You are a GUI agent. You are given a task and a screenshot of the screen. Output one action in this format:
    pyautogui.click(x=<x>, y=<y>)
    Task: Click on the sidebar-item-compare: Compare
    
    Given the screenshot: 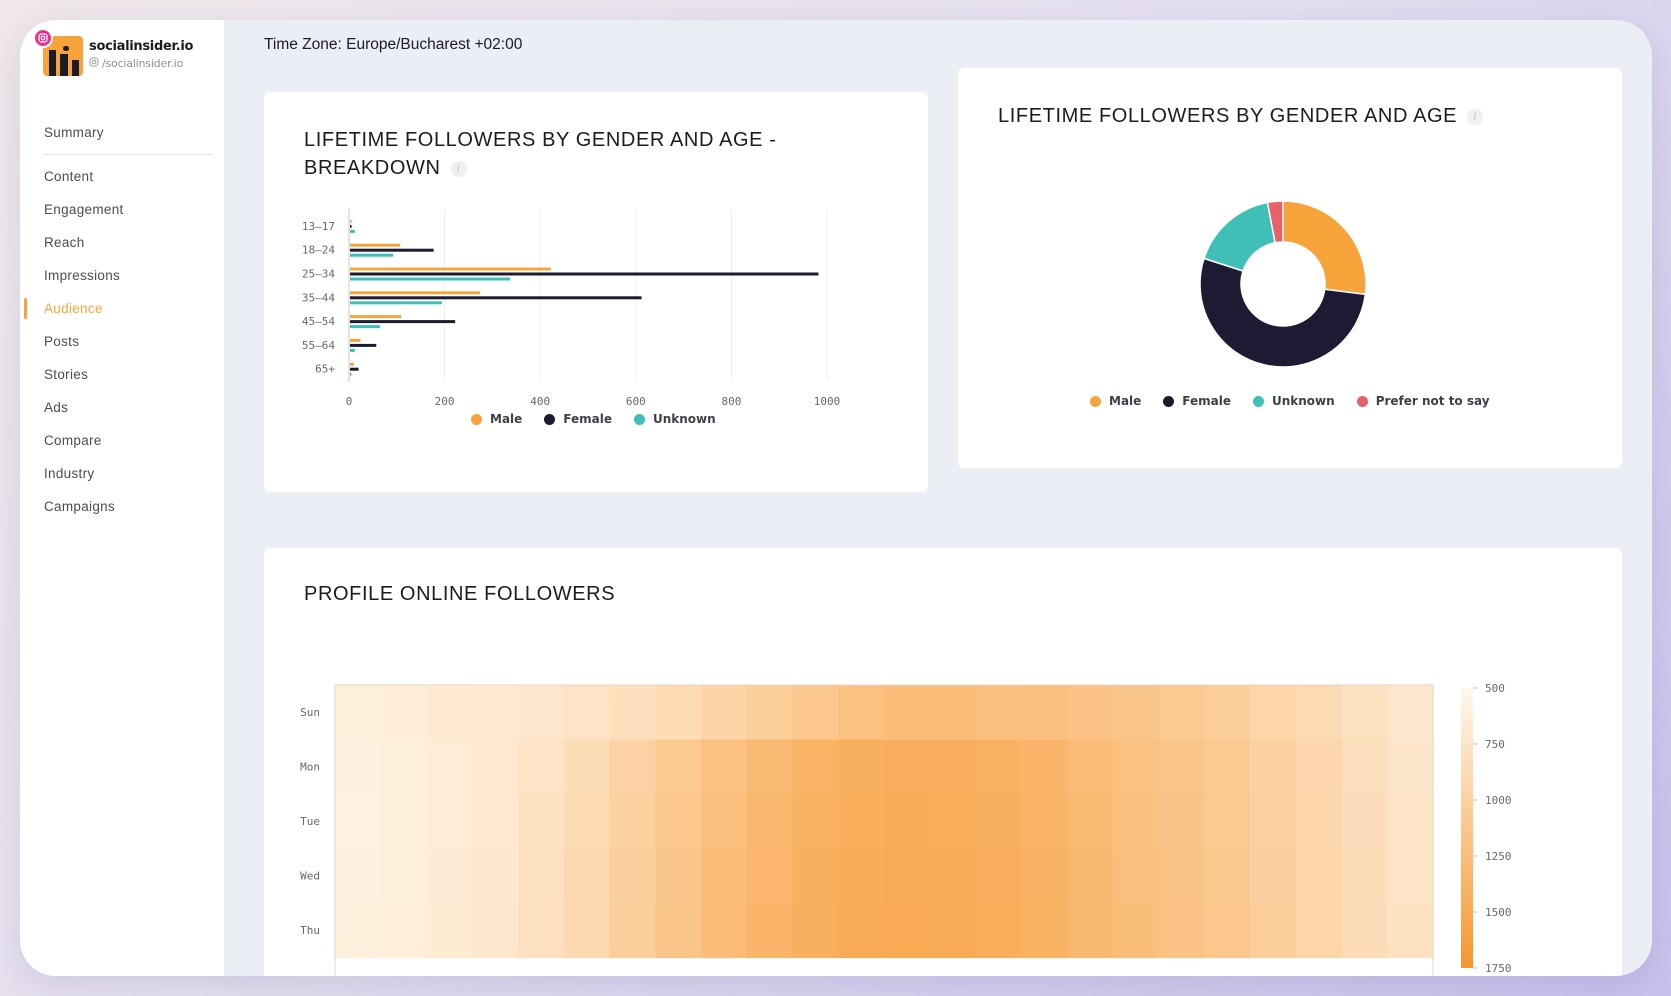 What is the action you would take?
    pyautogui.click(x=73, y=440)
    